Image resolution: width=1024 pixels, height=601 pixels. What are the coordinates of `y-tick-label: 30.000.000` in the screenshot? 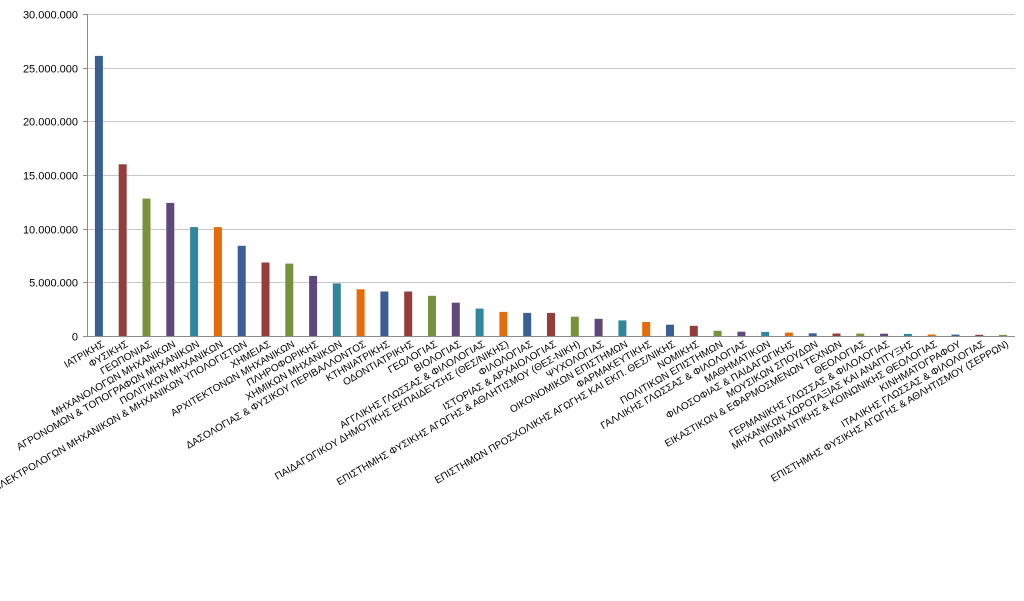 It's located at (50, 16).